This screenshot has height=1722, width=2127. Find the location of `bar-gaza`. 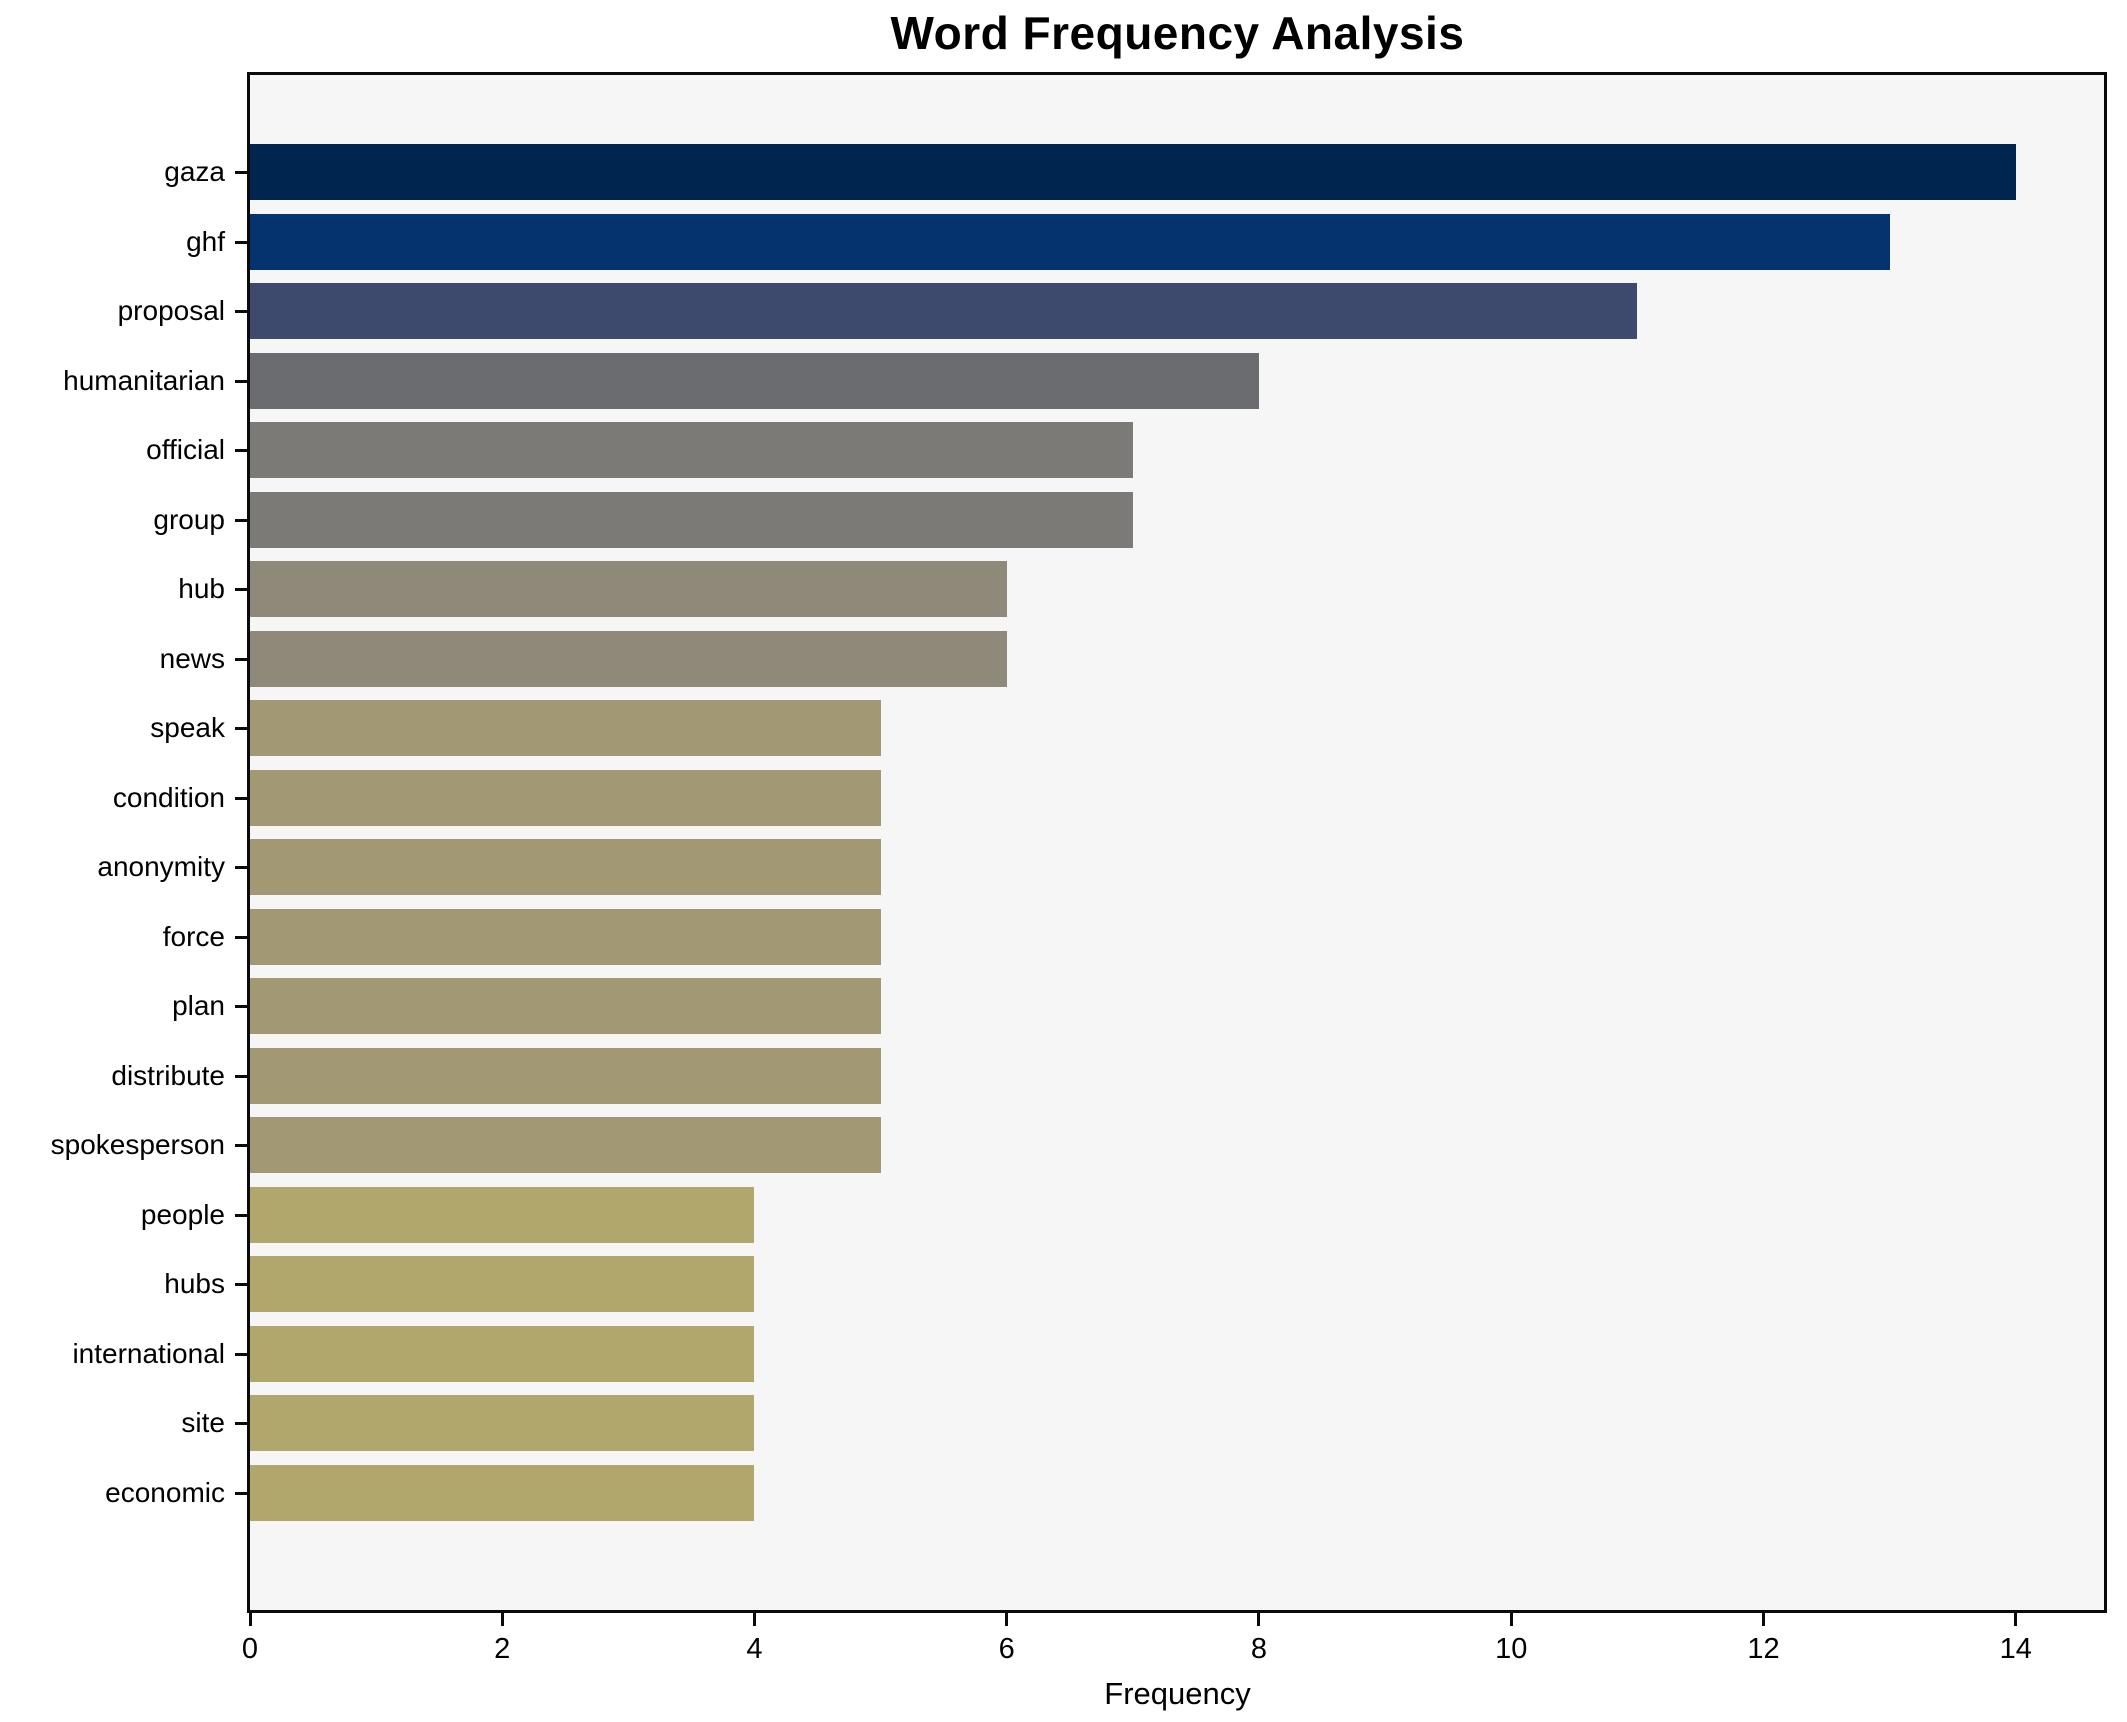

bar-gaza is located at coordinates (1133, 172).